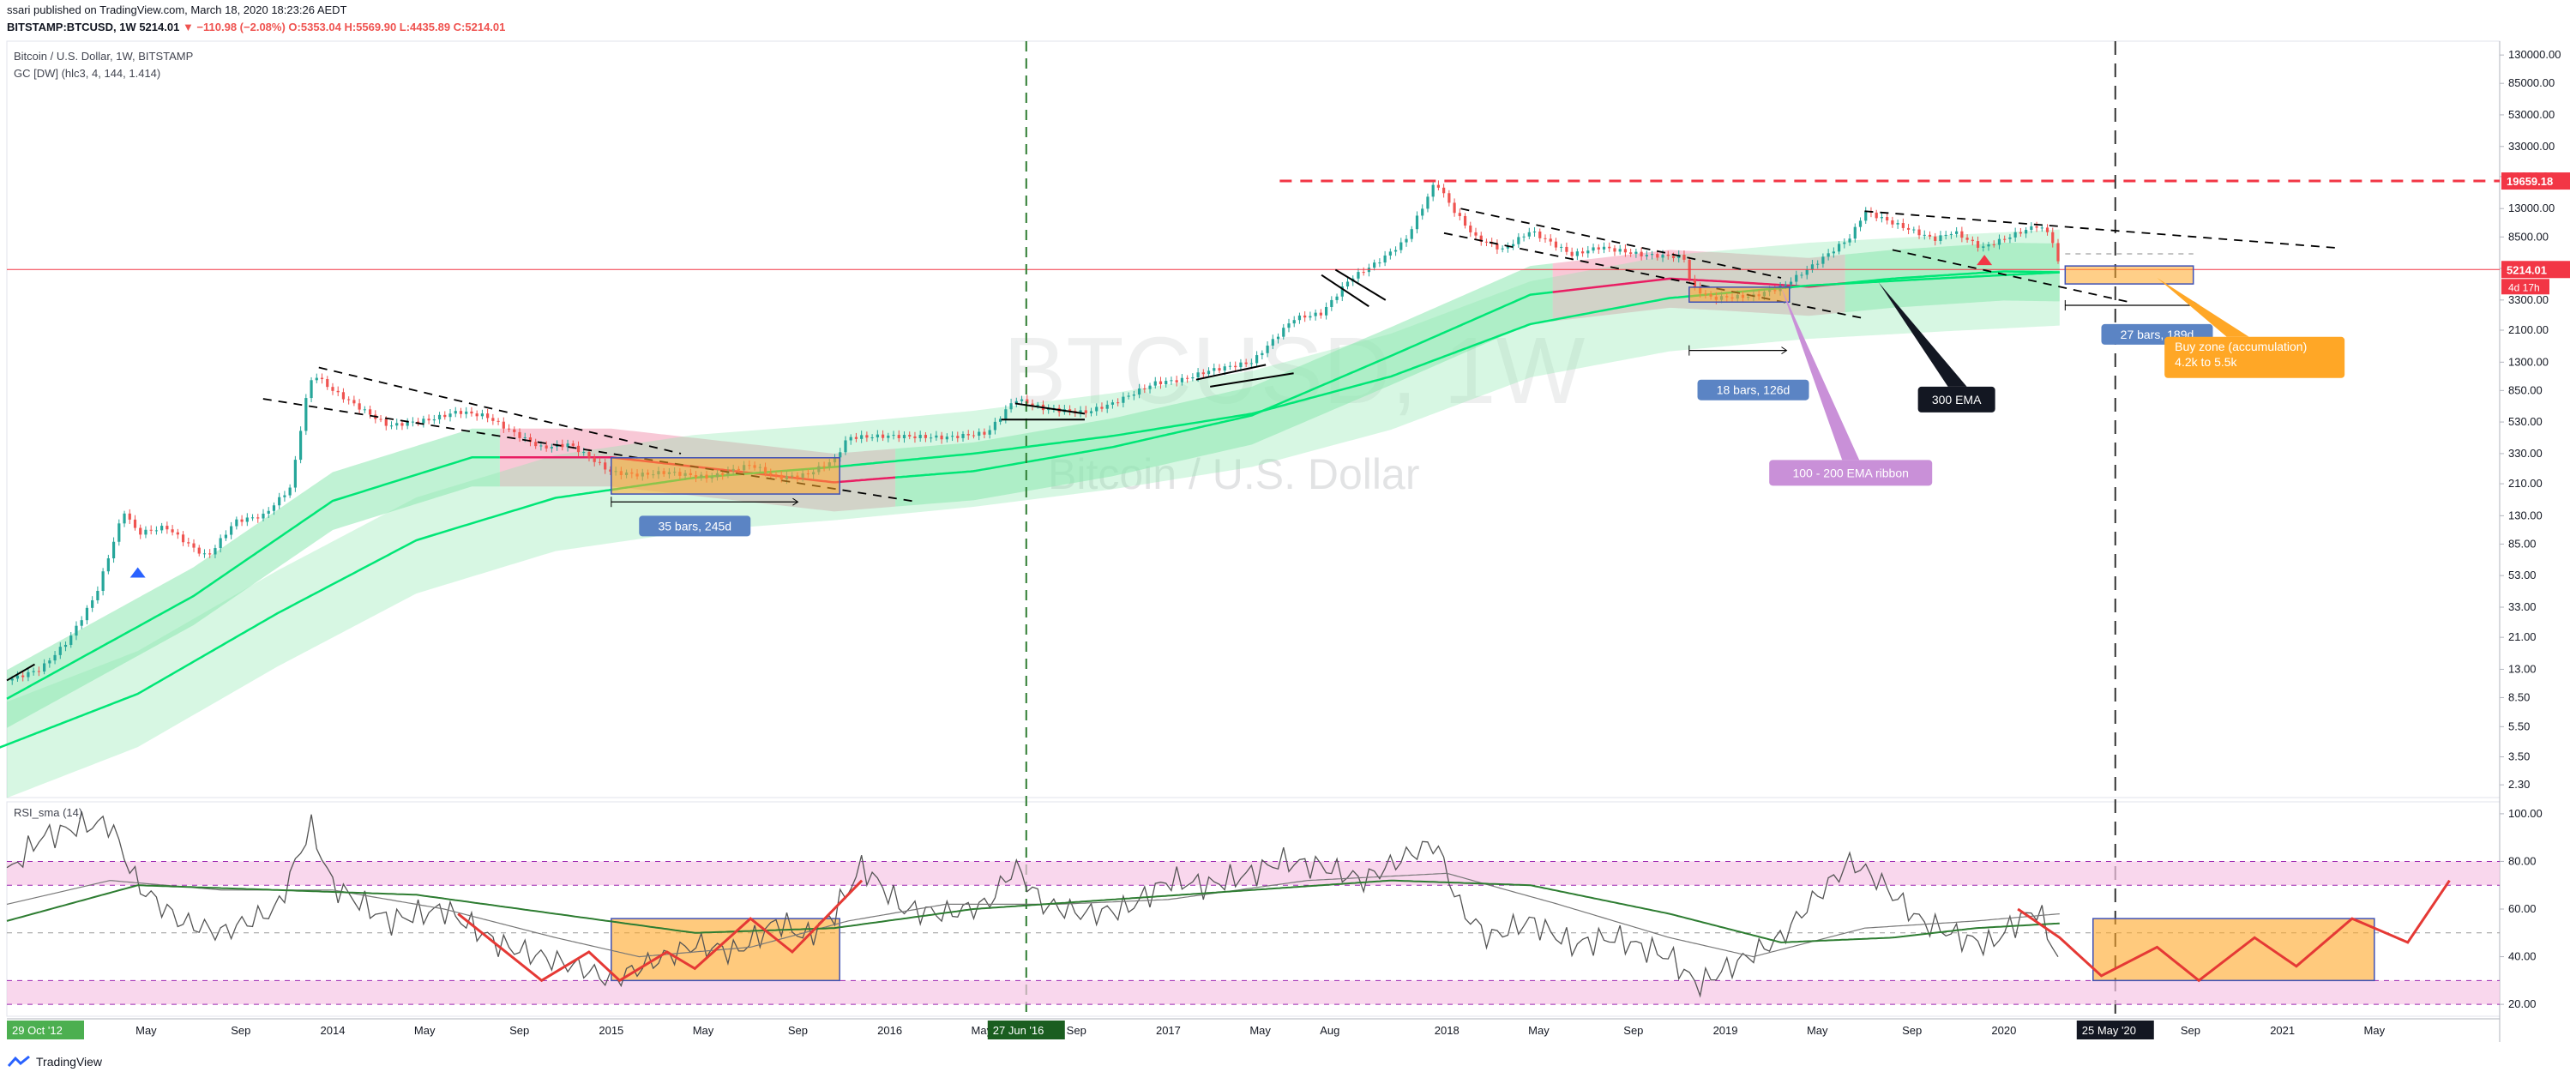 This screenshot has height=1078, width=2576. What do you see at coordinates (425, 1030) in the screenshot?
I see `time-tick-label: May` at bounding box center [425, 1030].